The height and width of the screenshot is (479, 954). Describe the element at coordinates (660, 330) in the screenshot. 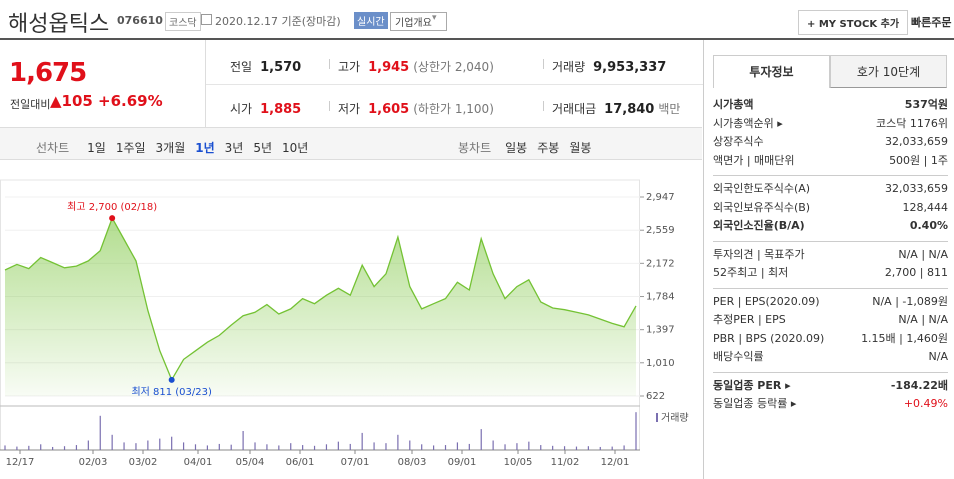

I see `y-tick-label: 1,397` at that location.